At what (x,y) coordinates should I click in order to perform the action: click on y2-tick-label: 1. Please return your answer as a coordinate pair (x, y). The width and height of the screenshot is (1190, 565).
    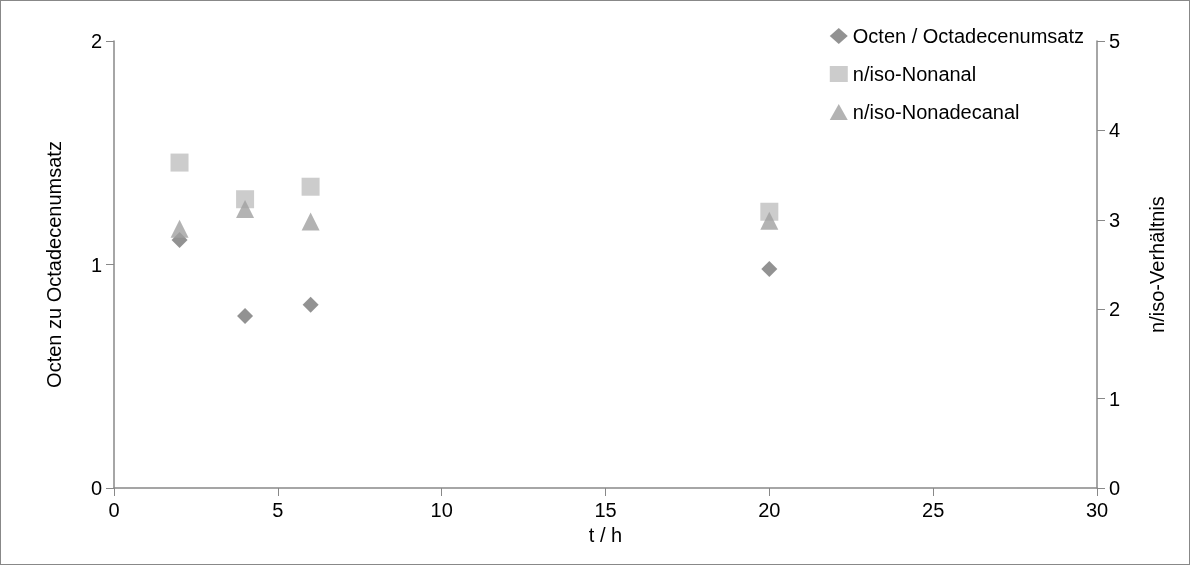
    Looking at the image, I should click on (1115, 398).